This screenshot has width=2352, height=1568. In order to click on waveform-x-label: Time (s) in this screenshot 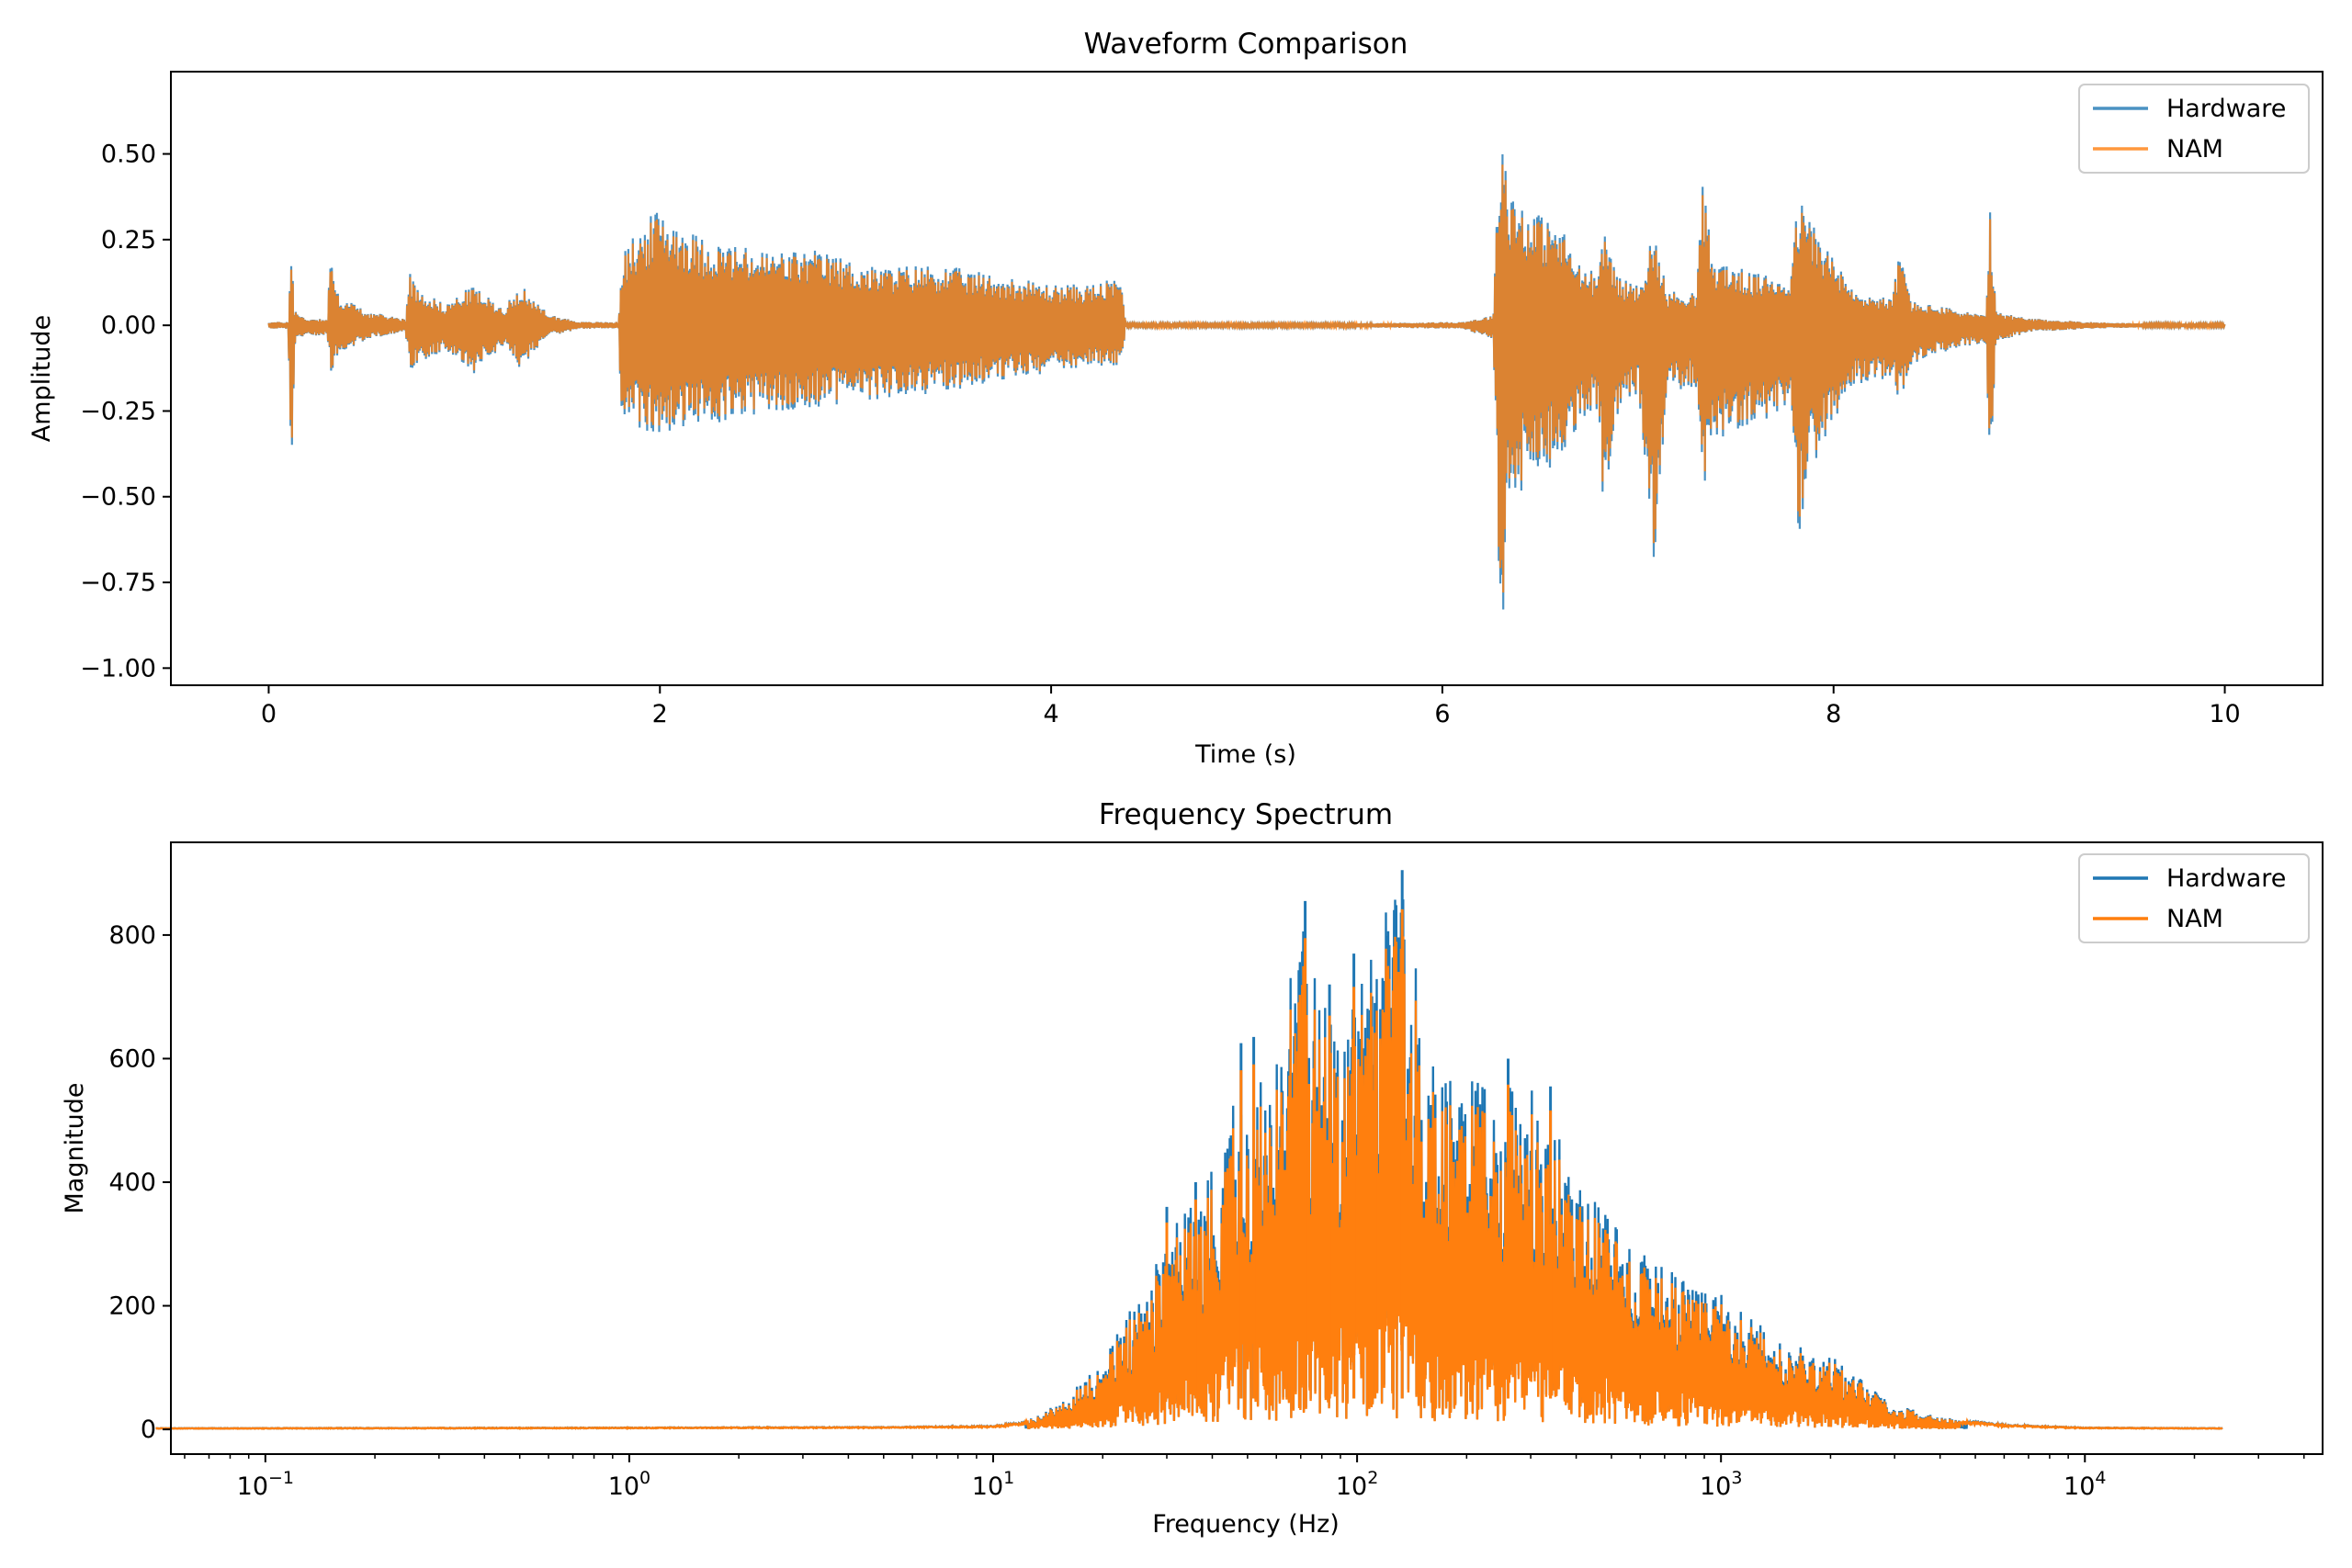, I will do `click(1245, 755)`.